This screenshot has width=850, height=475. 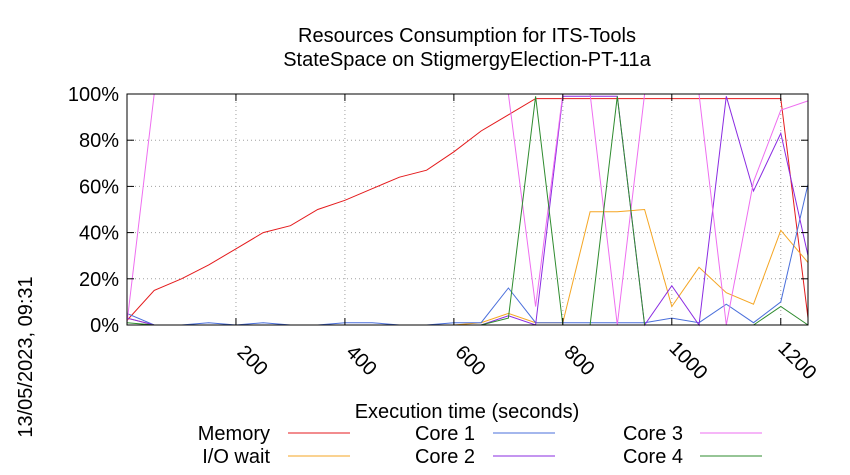 What do you see at coordinates (467, 36) in the screenshot?
I see `chart-title-line-1: Resources Consumption for ITS-Tools` at bounding box center [467, 36].